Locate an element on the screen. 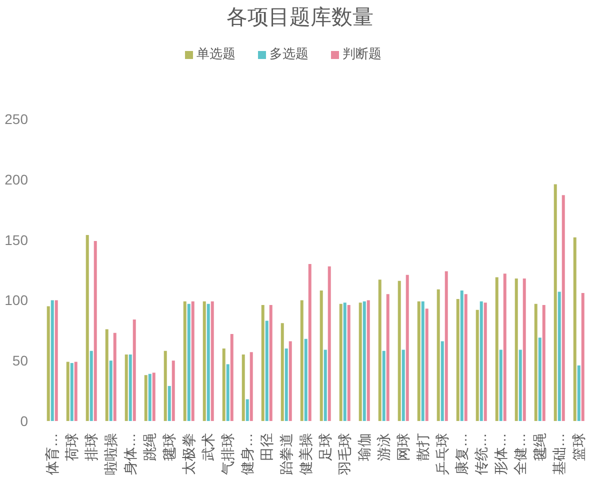 The height and width of the screenshot is (477, 600). x-tick-label: 乒乓球 is located at coordinates (442, 454).